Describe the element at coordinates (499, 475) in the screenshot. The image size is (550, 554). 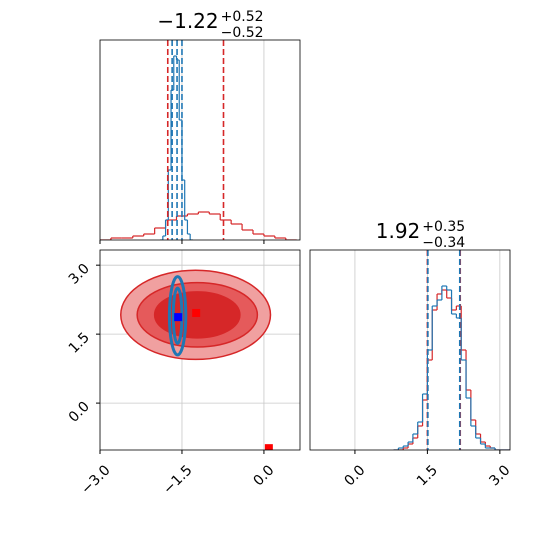
I see `x-tick-label: 3.0` at that location.